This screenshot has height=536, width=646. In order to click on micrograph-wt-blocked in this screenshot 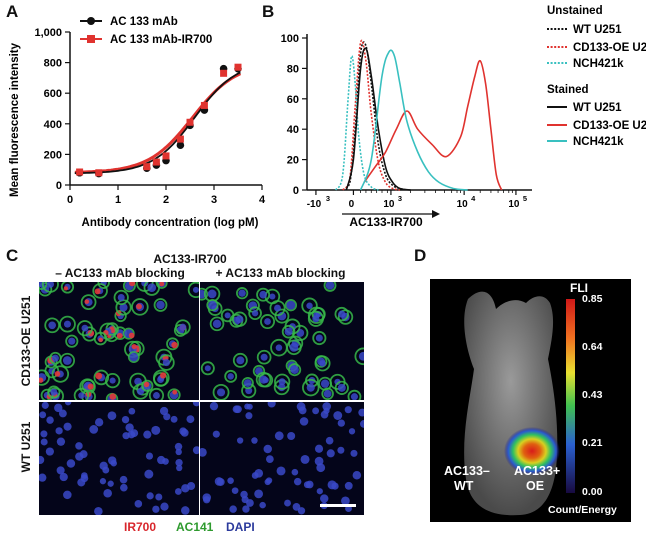, I will do `click(282, 458)`.